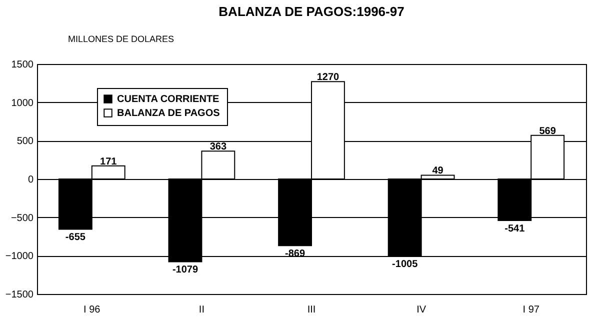  Describe the element at coordinates (22, 65) in the screenshot. I see `y-tick-label: 1500` at that location.